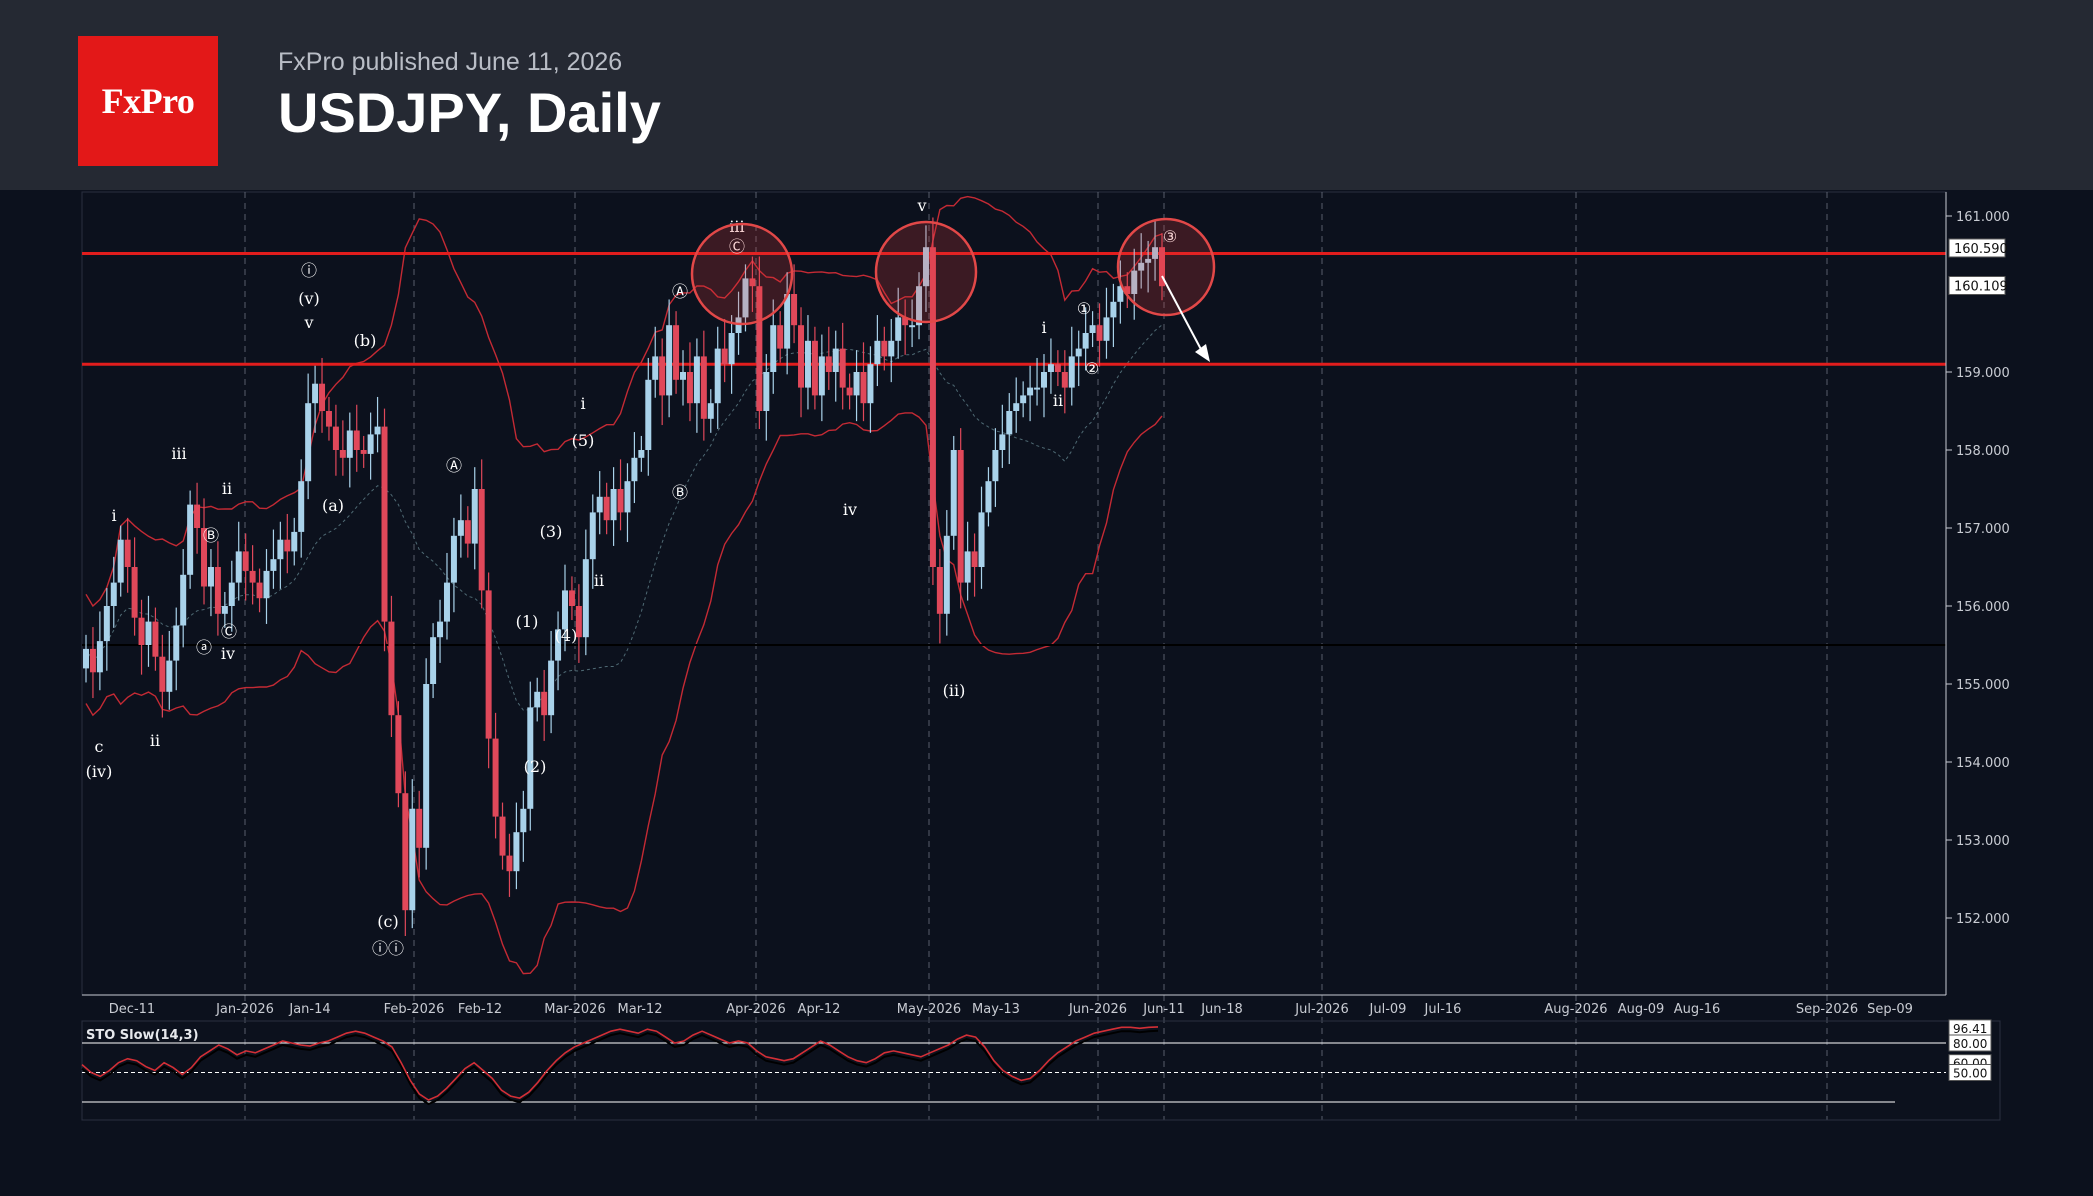 Image resolution: width=2093 pixels, height=1196 pixels. What do you see at coordinates (620, 1063) in the screenshot?
I see `stoch-k-line` at bounding box center [620, 1063].